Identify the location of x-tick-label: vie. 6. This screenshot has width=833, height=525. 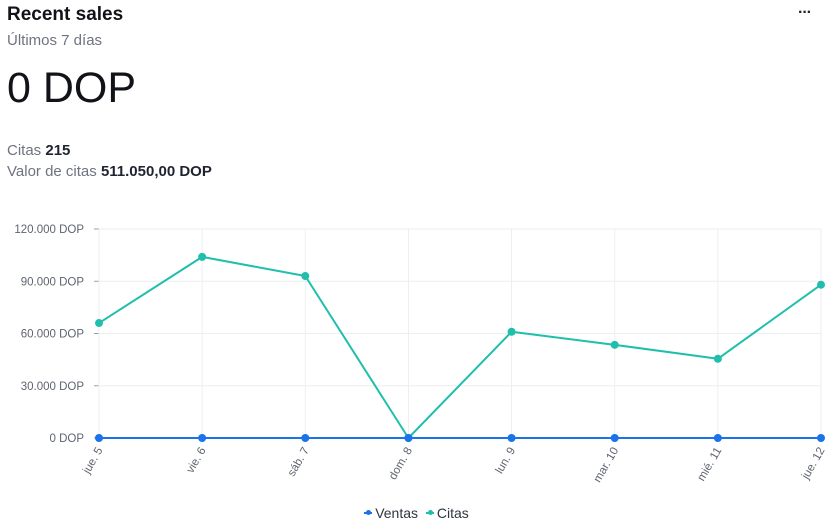
(197, 461).